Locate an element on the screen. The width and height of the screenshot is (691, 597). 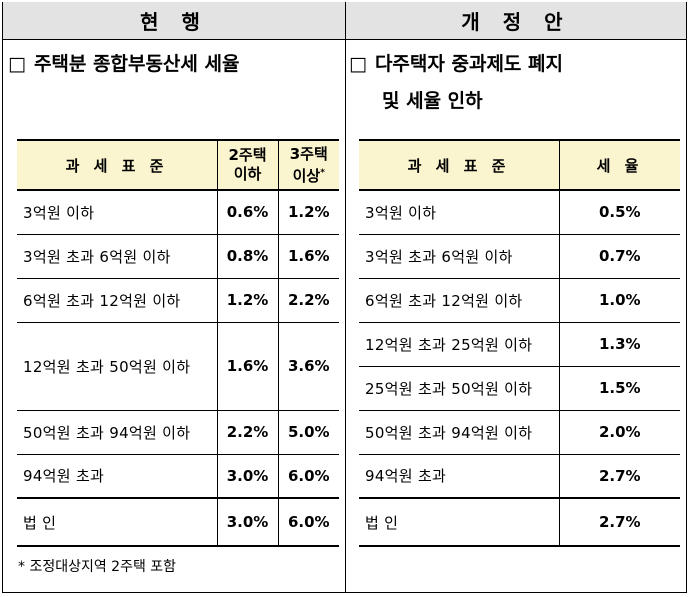
three-house-header: 3주택 이상* is located at coordinates (308, 165).